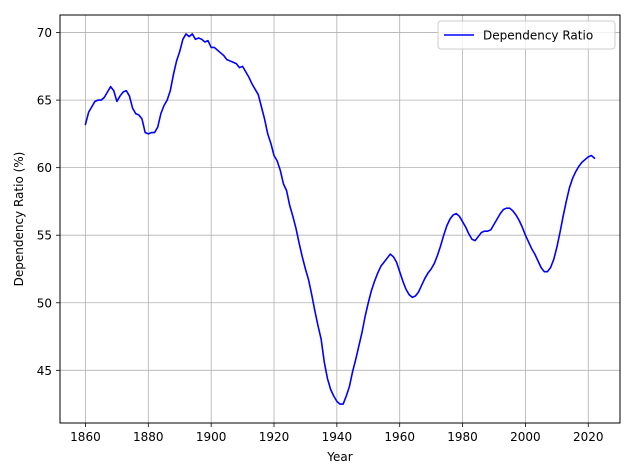  What do you see at coordinates (538, 36) in the screenshot?
I see `legend-series-label: Dependency Ratio` at bounding box center [538, 36].